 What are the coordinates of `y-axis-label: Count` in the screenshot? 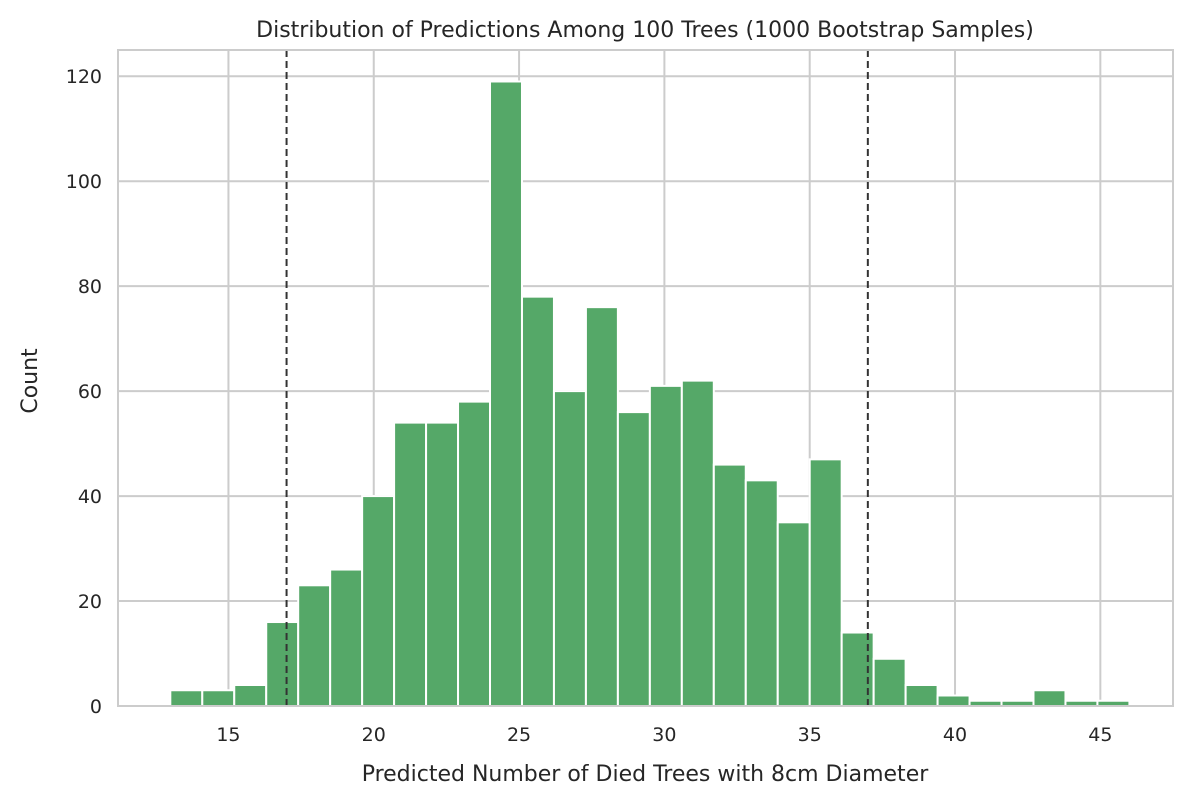 It's located at (30, 381).